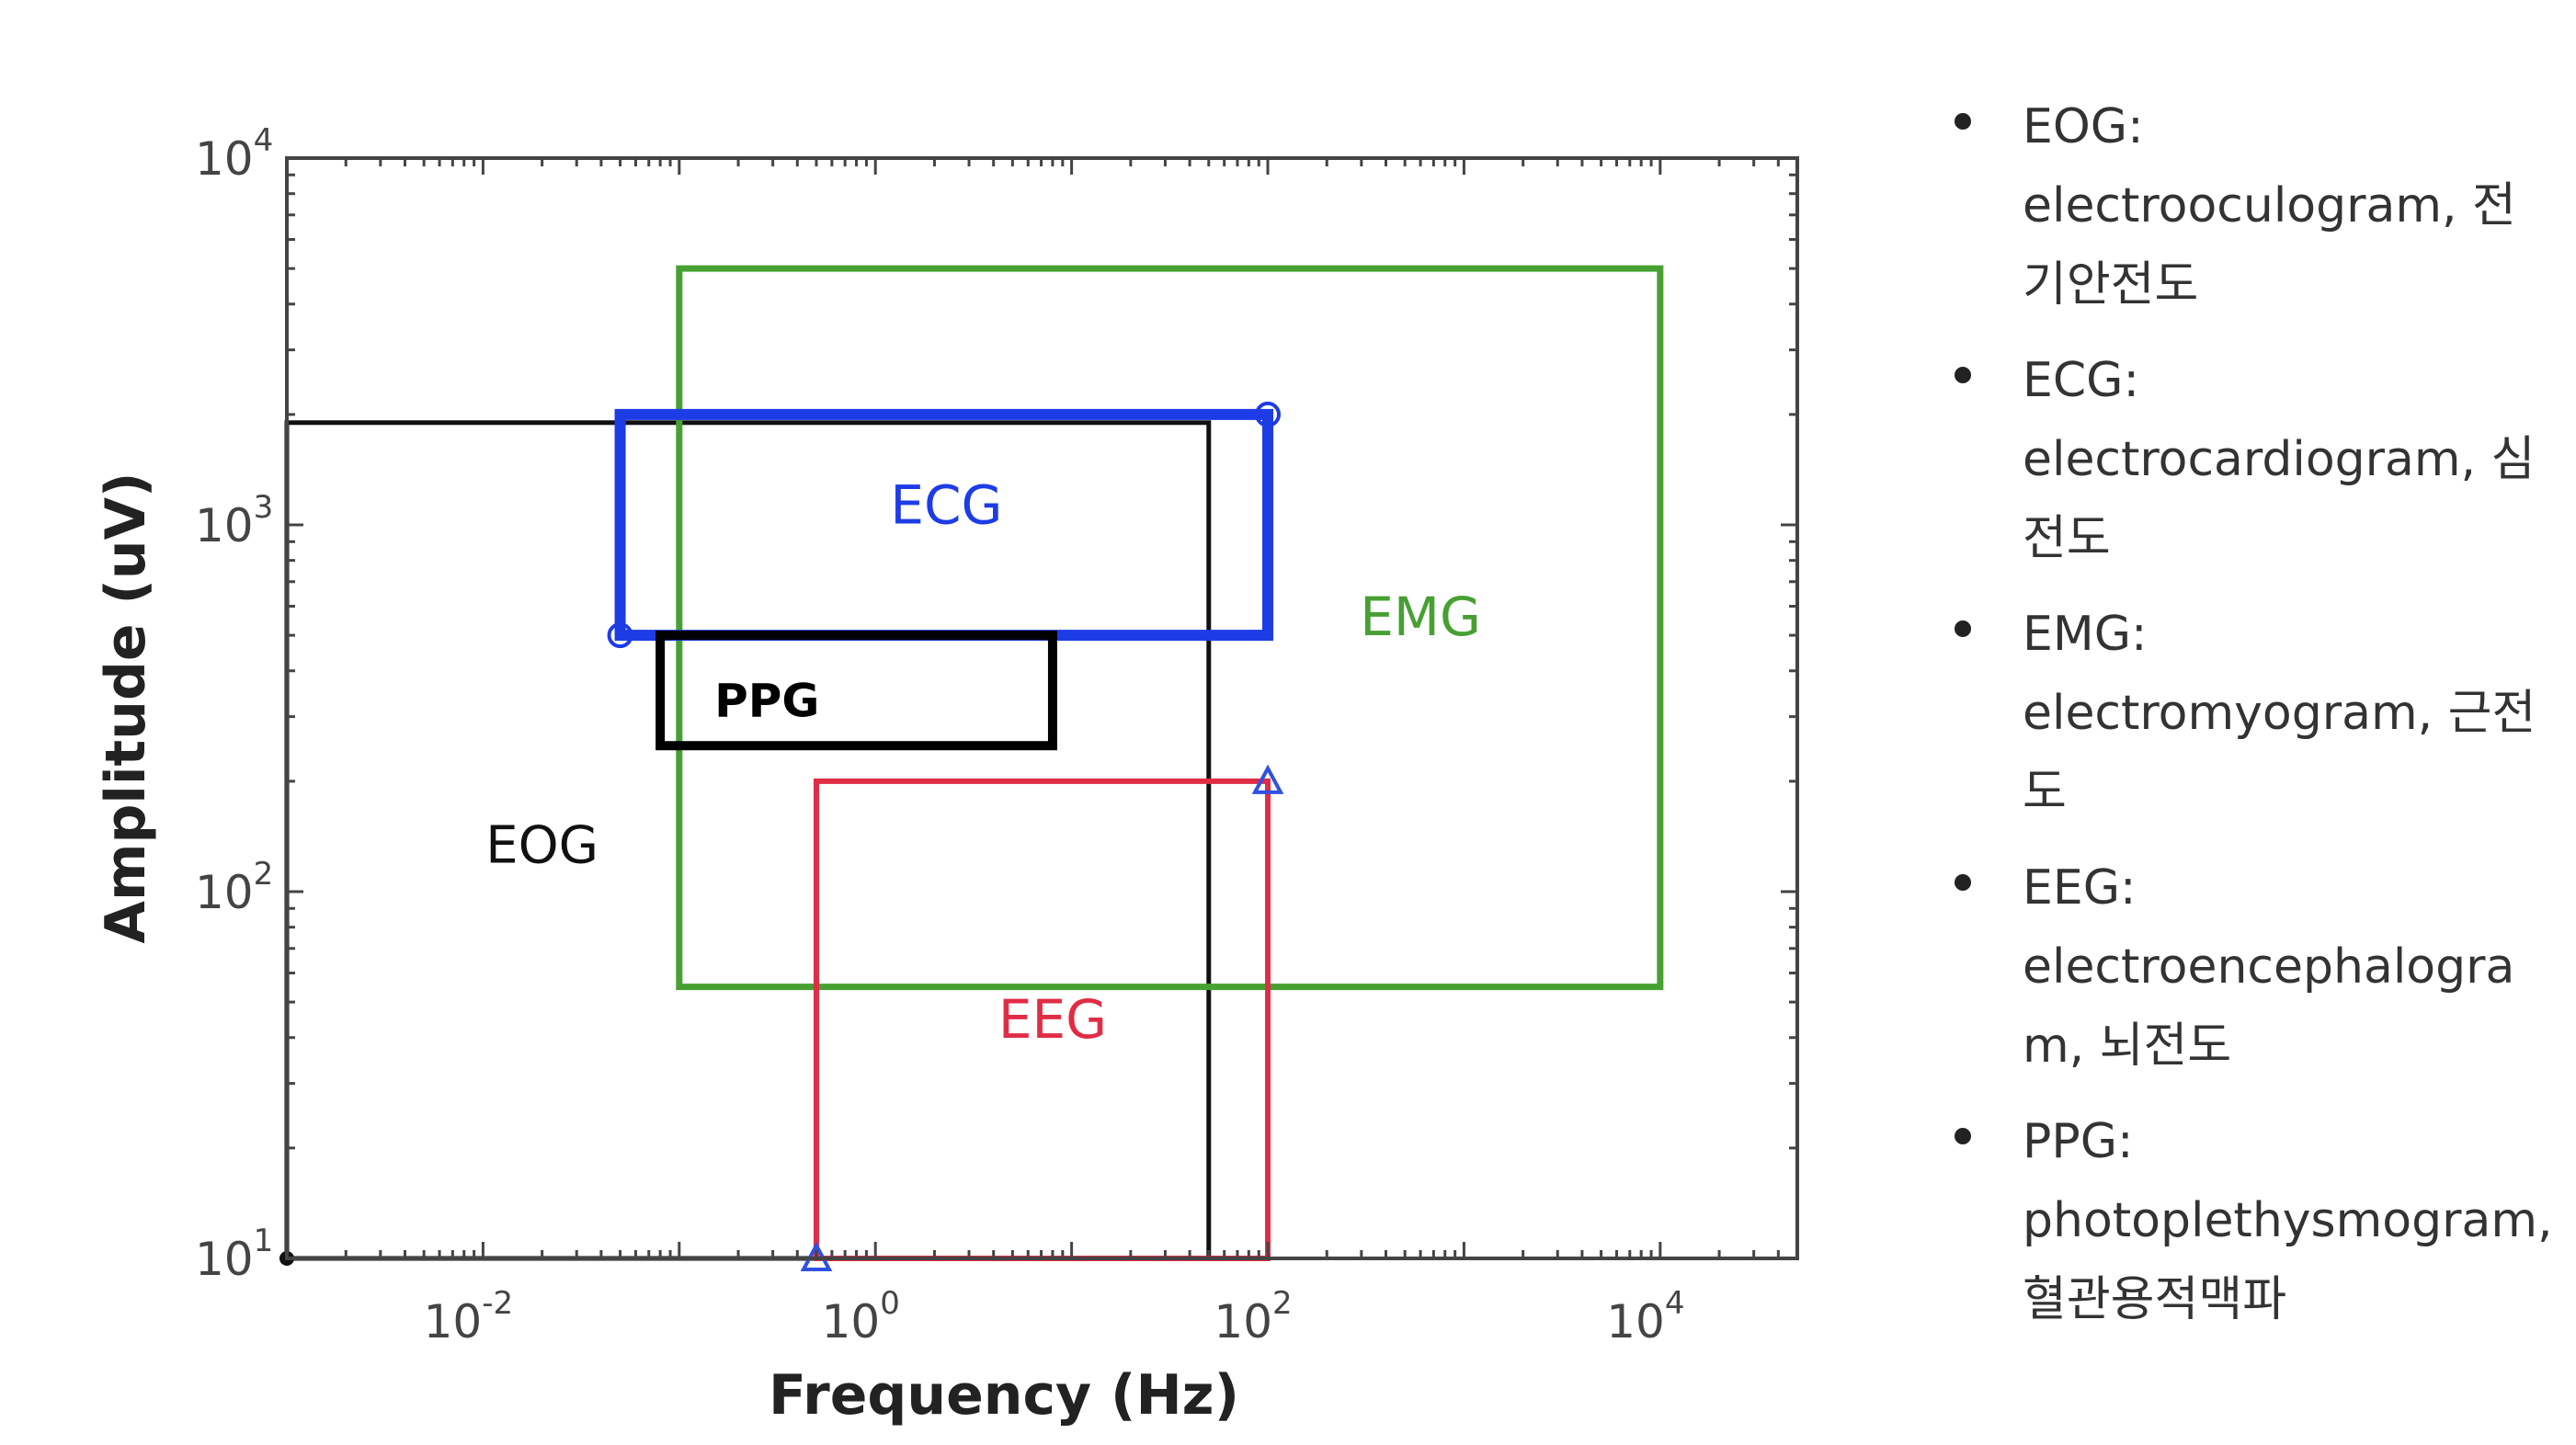 Image resolution: width=2576 pixels, height=1445 pixels. I want to click on list-item: EMG: electromyogram, 근전도, so click(2252, 714).